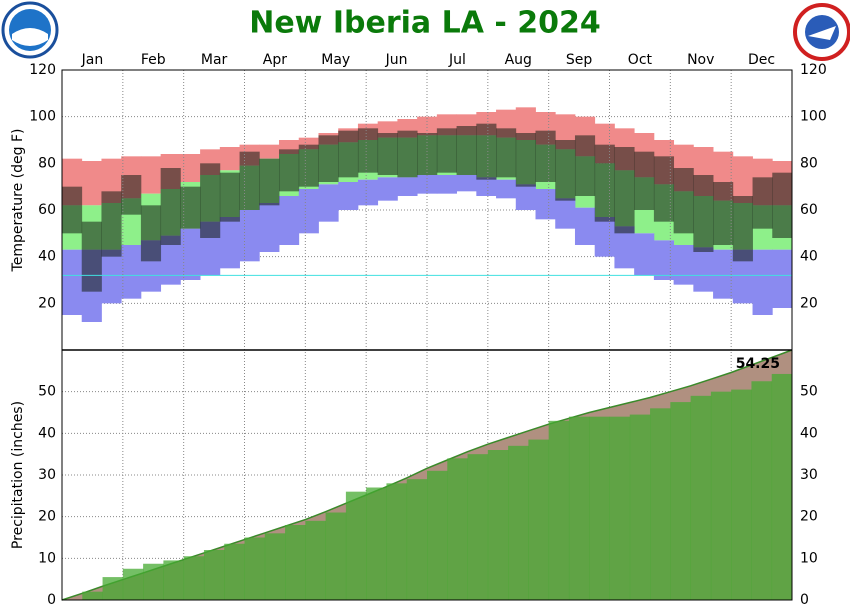 Image resolution: width=850 pixels, height=614 pixels. Describe the element at coordinates (758, 364) in the screenshot. I see `total-annotation: 54.25` at that location.